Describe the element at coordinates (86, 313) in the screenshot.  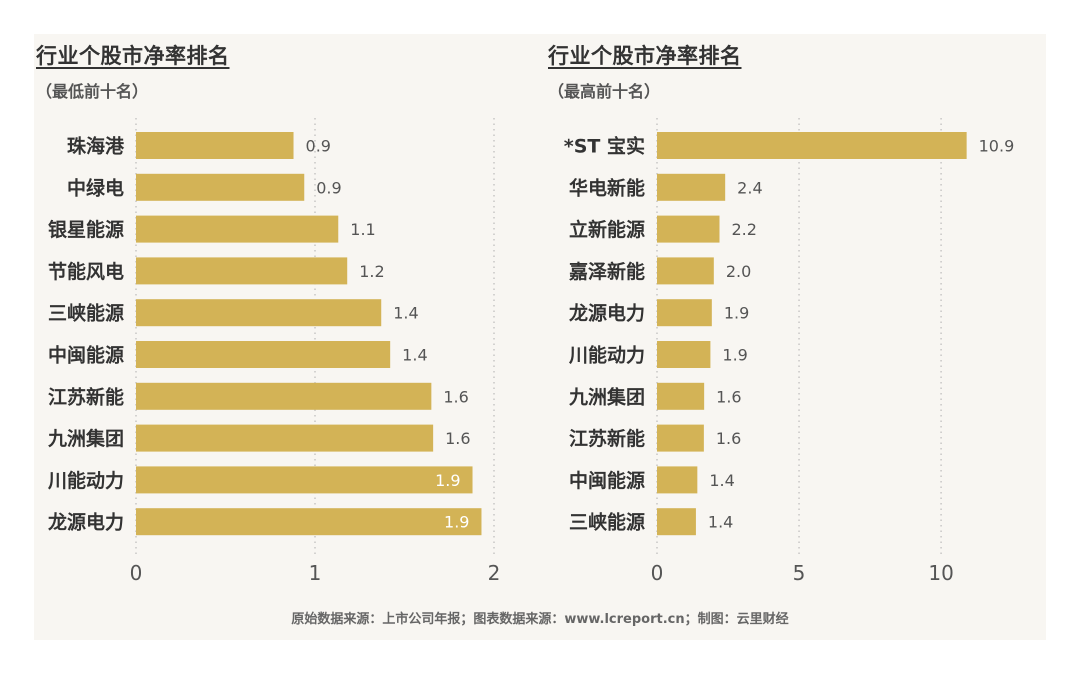
I see `category-label-4: 三峡能源` at that location.